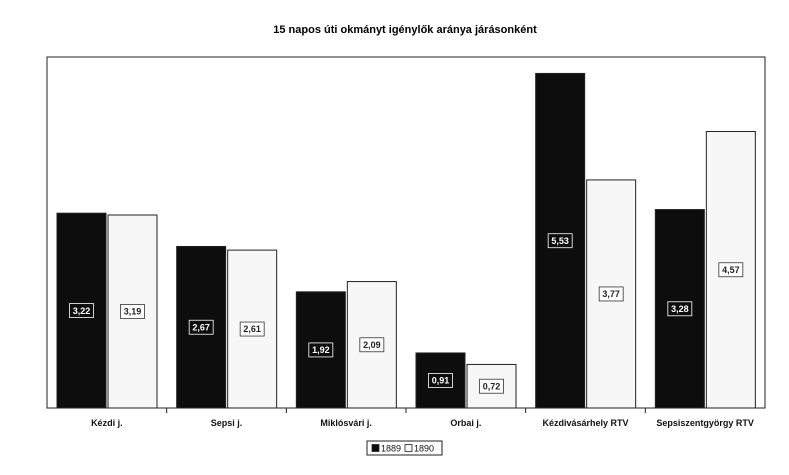  I want to click on data-label: 0,91, so click(441, 381).